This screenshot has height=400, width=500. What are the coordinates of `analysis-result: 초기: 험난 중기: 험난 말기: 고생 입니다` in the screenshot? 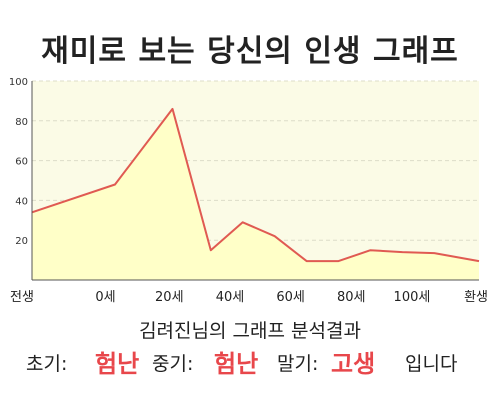 It's located at (250, 364).